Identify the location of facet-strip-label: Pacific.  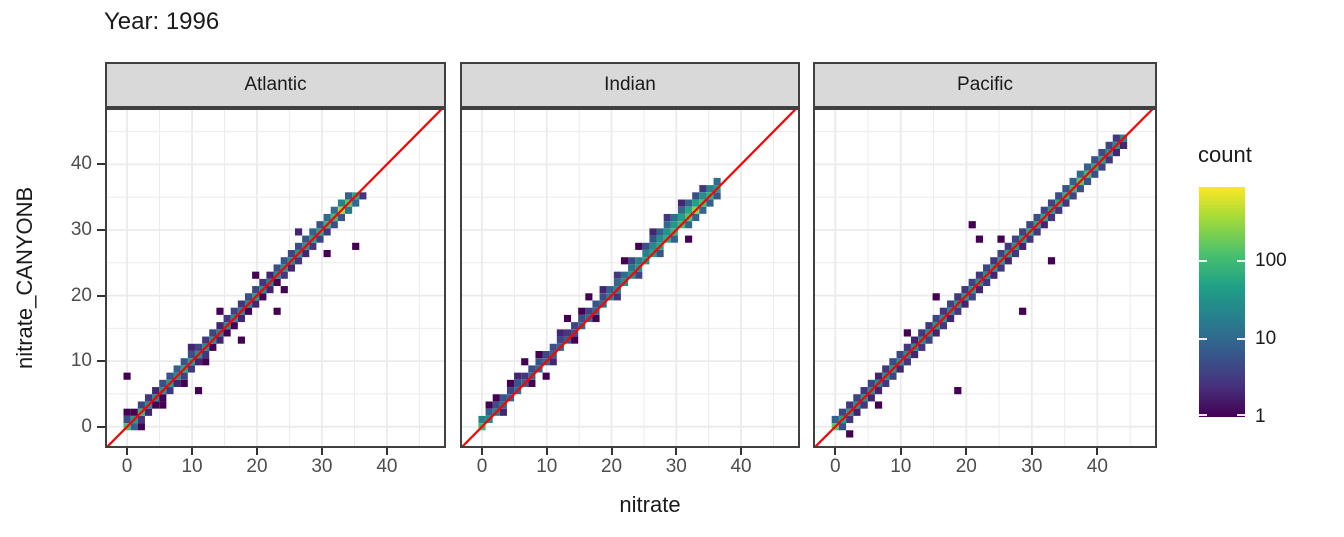
(985, 84).